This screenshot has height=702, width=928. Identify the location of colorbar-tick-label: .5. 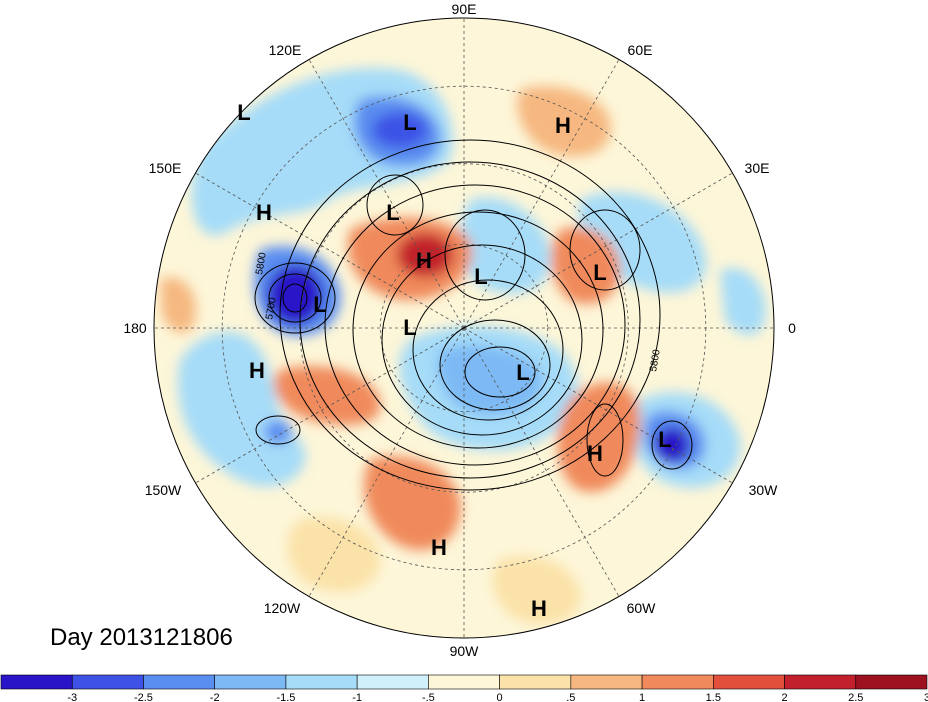
(570, 697).